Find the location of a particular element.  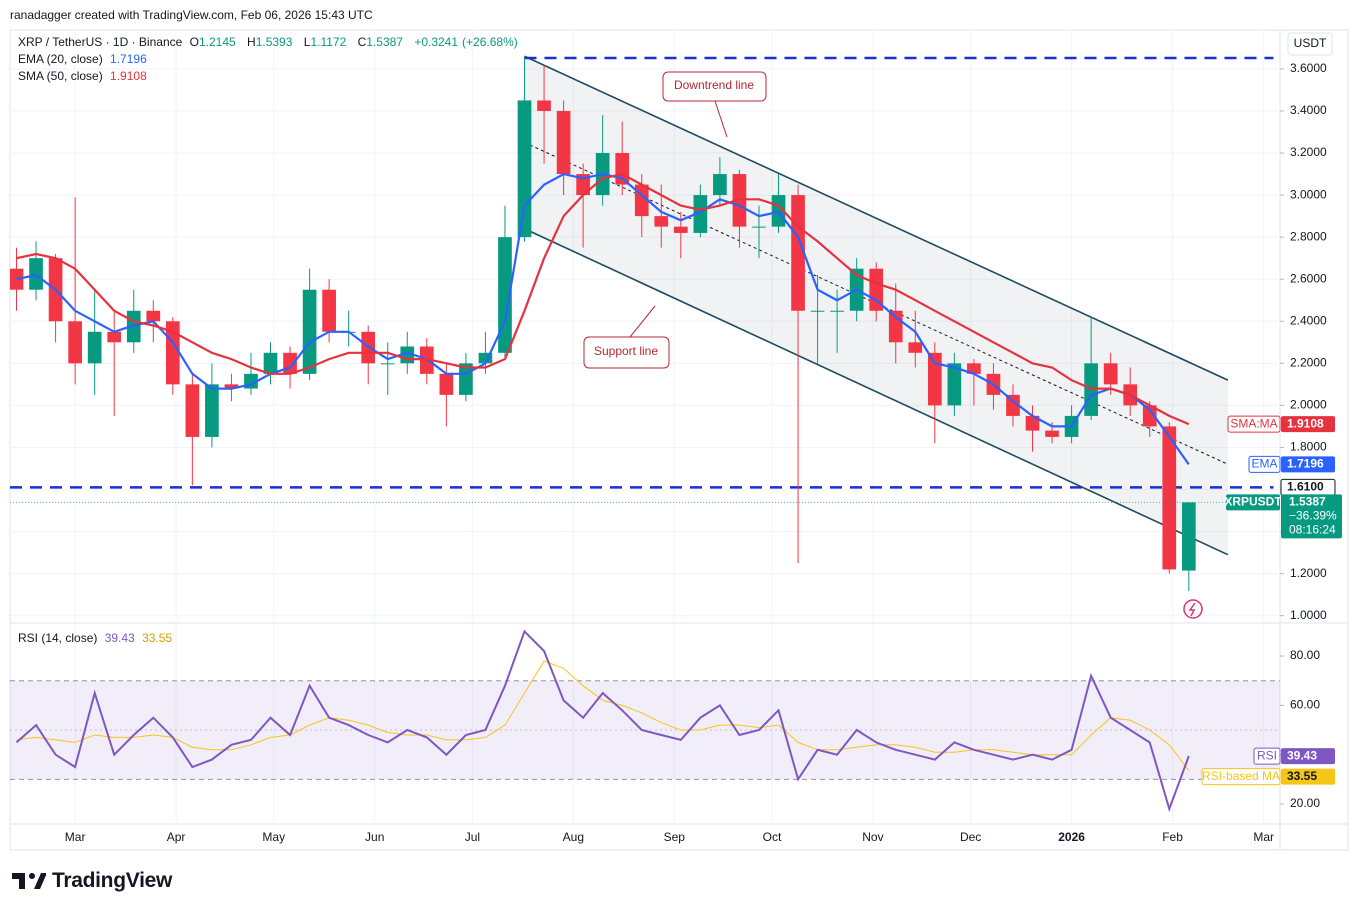

x-tick-label: Mar is located at coordinates (75, 837).